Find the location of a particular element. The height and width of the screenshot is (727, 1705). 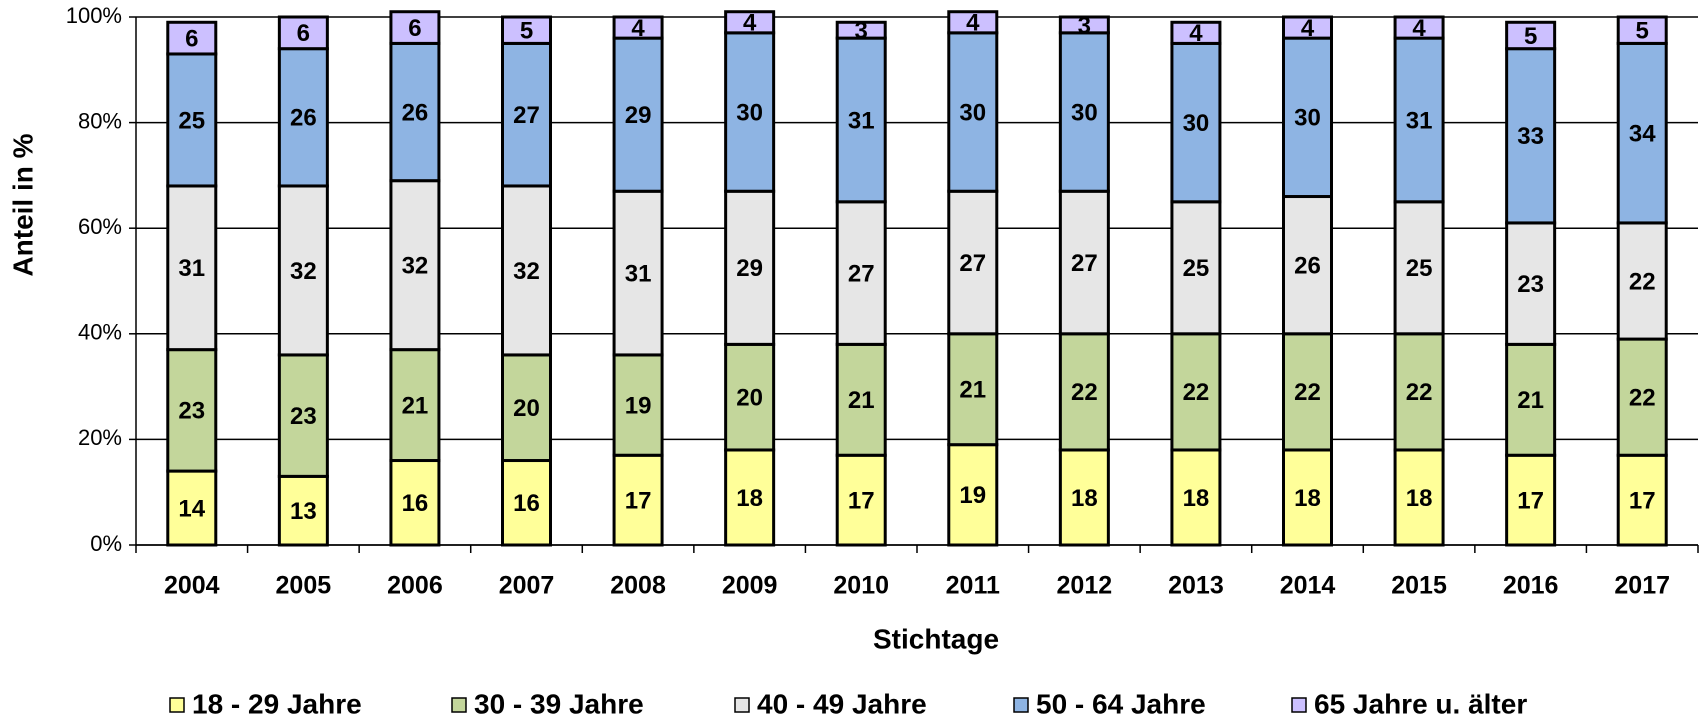

data-label: 5 is located at coordinates (1642, 31).